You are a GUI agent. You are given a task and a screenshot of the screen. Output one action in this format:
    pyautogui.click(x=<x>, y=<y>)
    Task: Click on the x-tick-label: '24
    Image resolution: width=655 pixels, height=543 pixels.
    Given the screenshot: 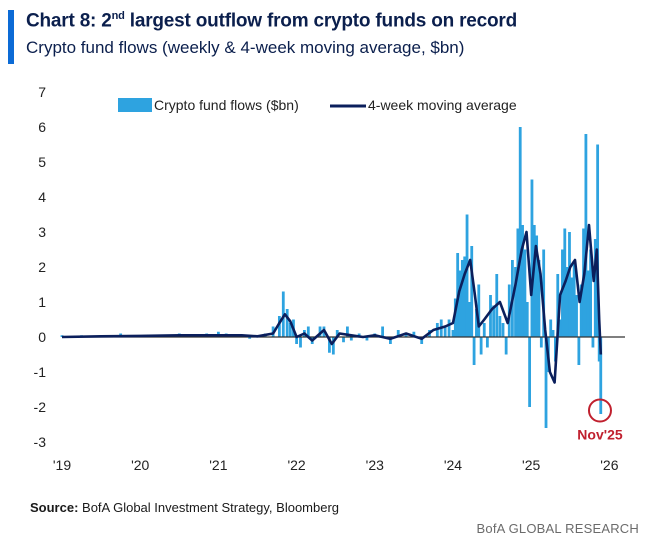 What is the action you would take?
    pyautogui.click(x=453, y=465)
    